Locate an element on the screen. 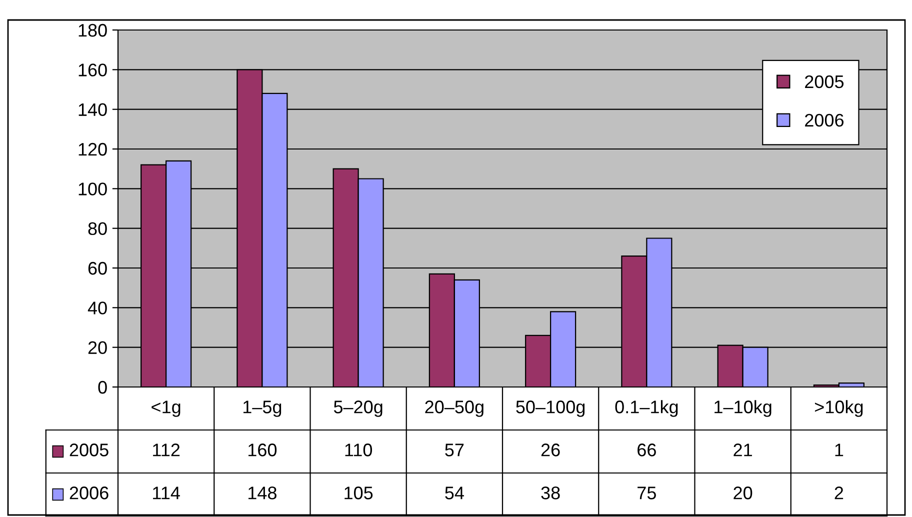 This screenshot has width=912, height=517. x-tick-label: >10kg is located at coordinates (838, 408).